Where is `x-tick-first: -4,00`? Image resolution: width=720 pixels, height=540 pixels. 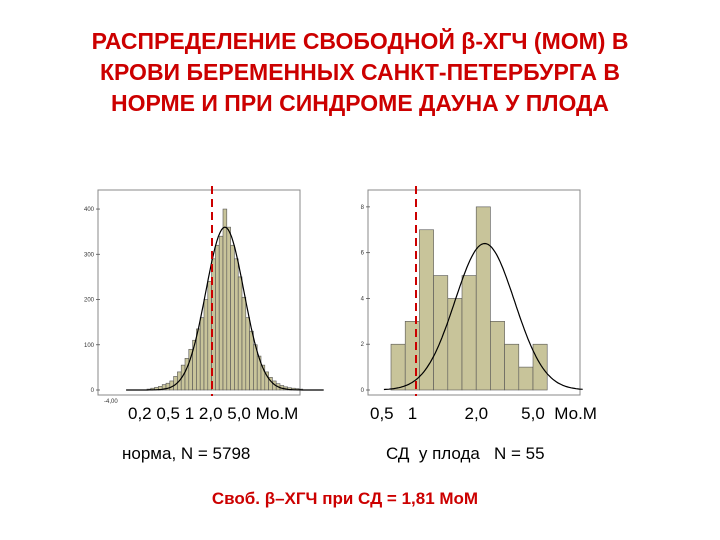 x-tick-first: -4,00 is located at coordinates (111, 402).